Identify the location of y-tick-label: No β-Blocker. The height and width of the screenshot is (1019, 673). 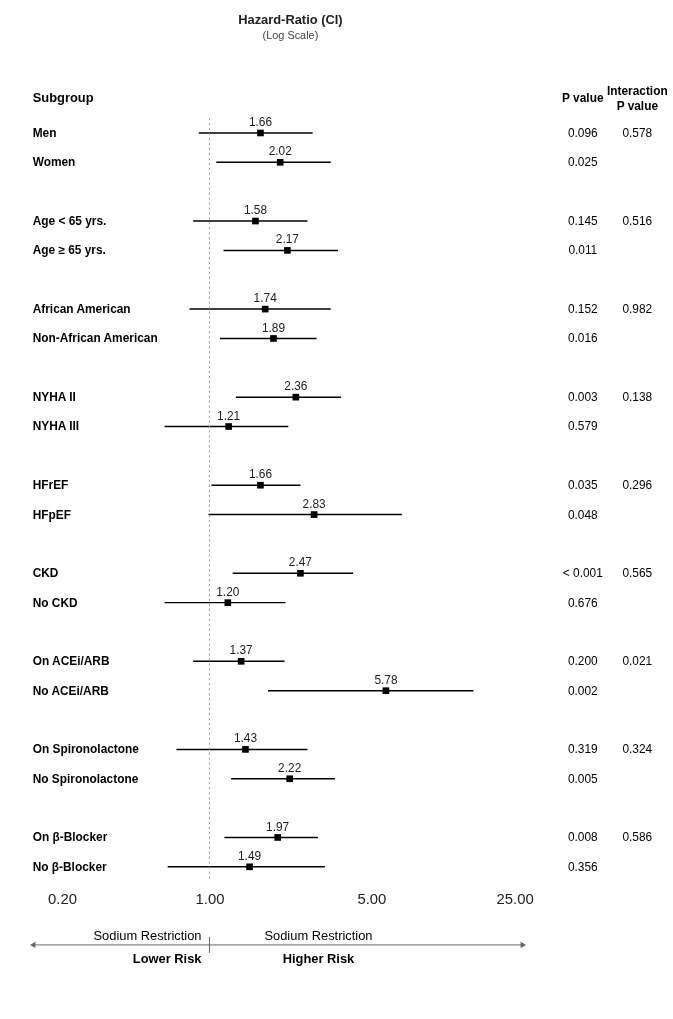
(69, 866).